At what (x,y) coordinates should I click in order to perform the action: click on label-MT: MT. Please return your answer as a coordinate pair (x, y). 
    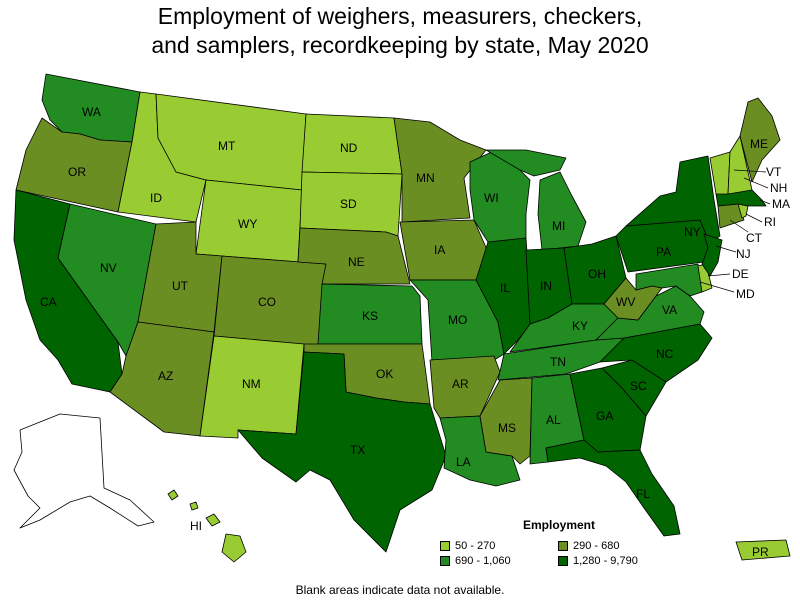
    Looking at the image, I should click on (227, 146).